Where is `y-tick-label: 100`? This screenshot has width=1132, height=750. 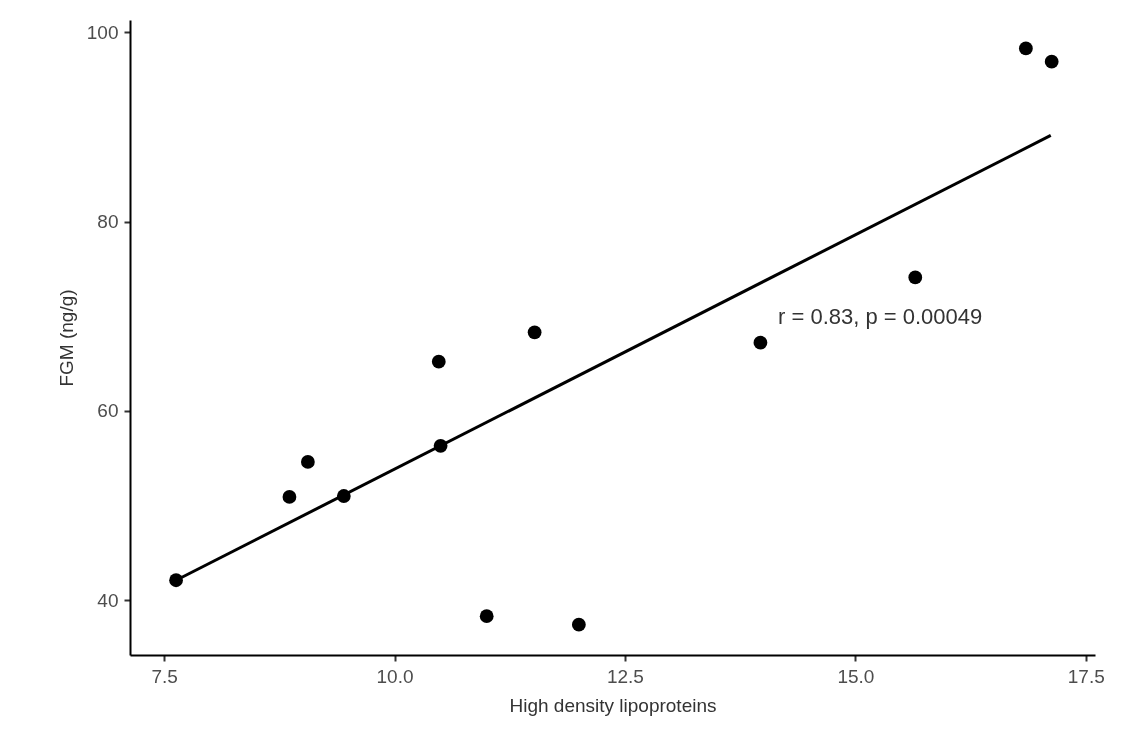
y-tick-label: 100 is located at coordinates (102, 32).